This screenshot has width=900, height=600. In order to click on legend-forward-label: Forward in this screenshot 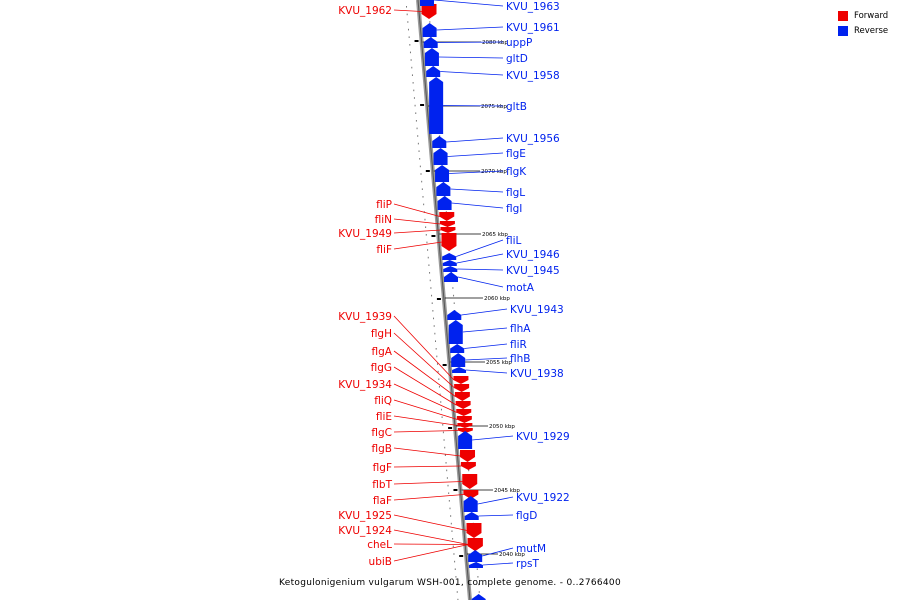, I will do `click(871, 15)`.